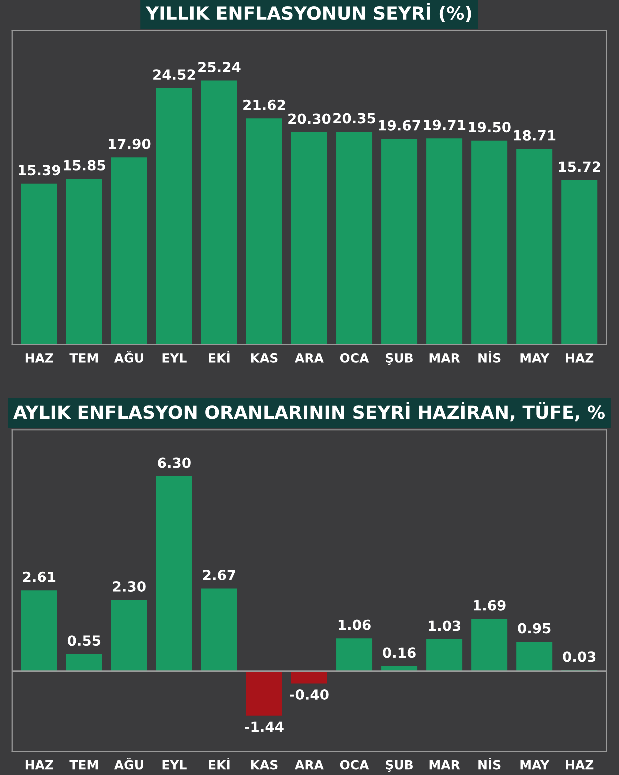 This screenshot has width=619, height=775. I want to click on data-label: 1.03, so click(444, 626).